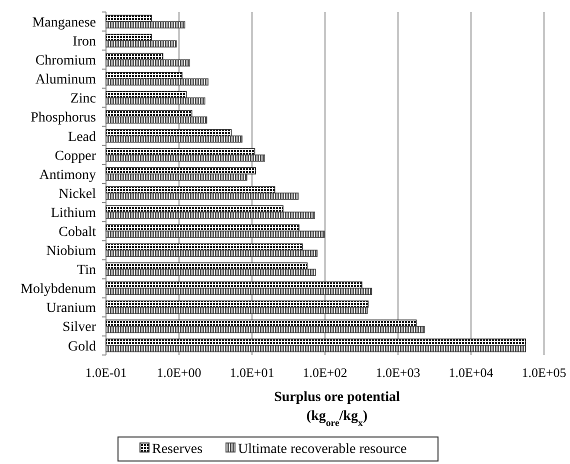  I want to click on y-tick-label: Phosphorus, so click(63, 118).